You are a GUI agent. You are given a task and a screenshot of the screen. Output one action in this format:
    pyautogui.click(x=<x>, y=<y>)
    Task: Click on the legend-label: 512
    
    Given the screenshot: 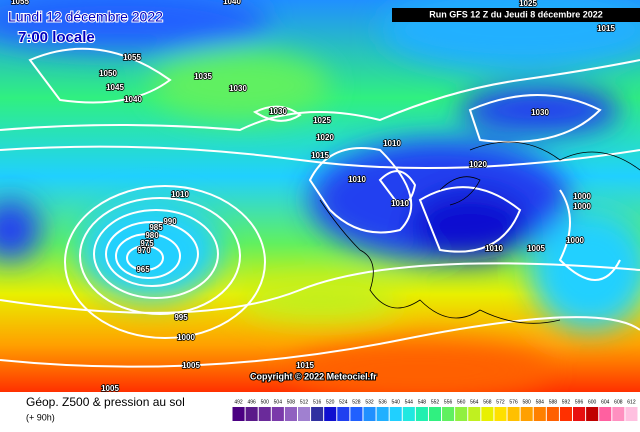 What is the action you would take?
    pyautogui.click(x=304, y=402)
    